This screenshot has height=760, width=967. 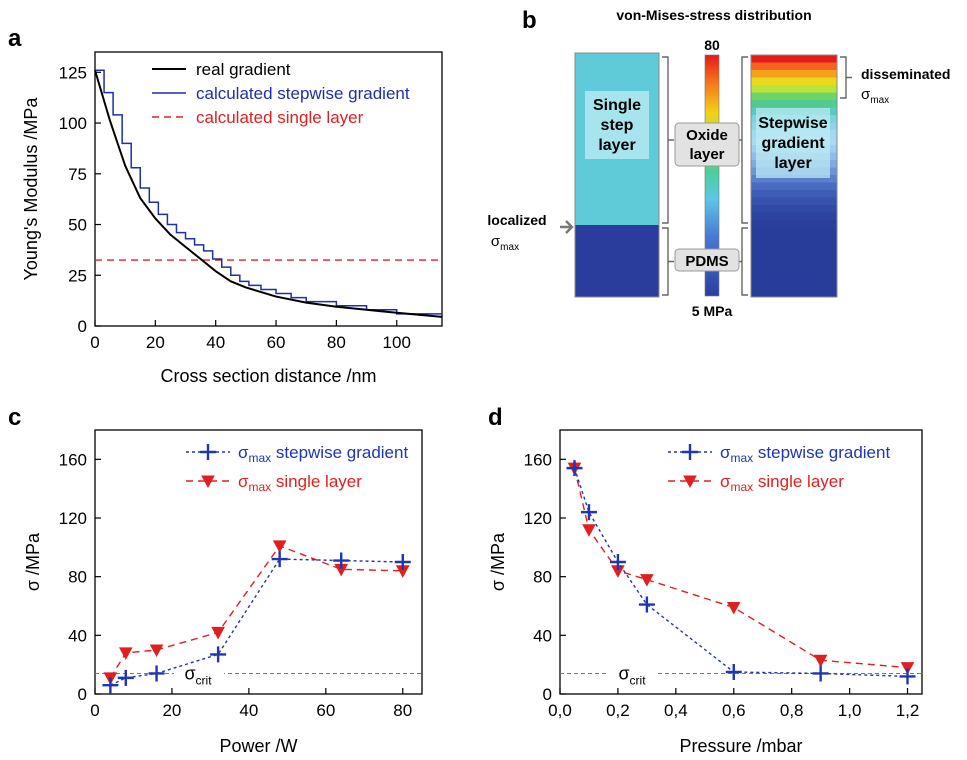 What do you see at coordinates (15, 38) in the screenshot?
I see `panel-letter-a: a` at bounding box center [15, 38].